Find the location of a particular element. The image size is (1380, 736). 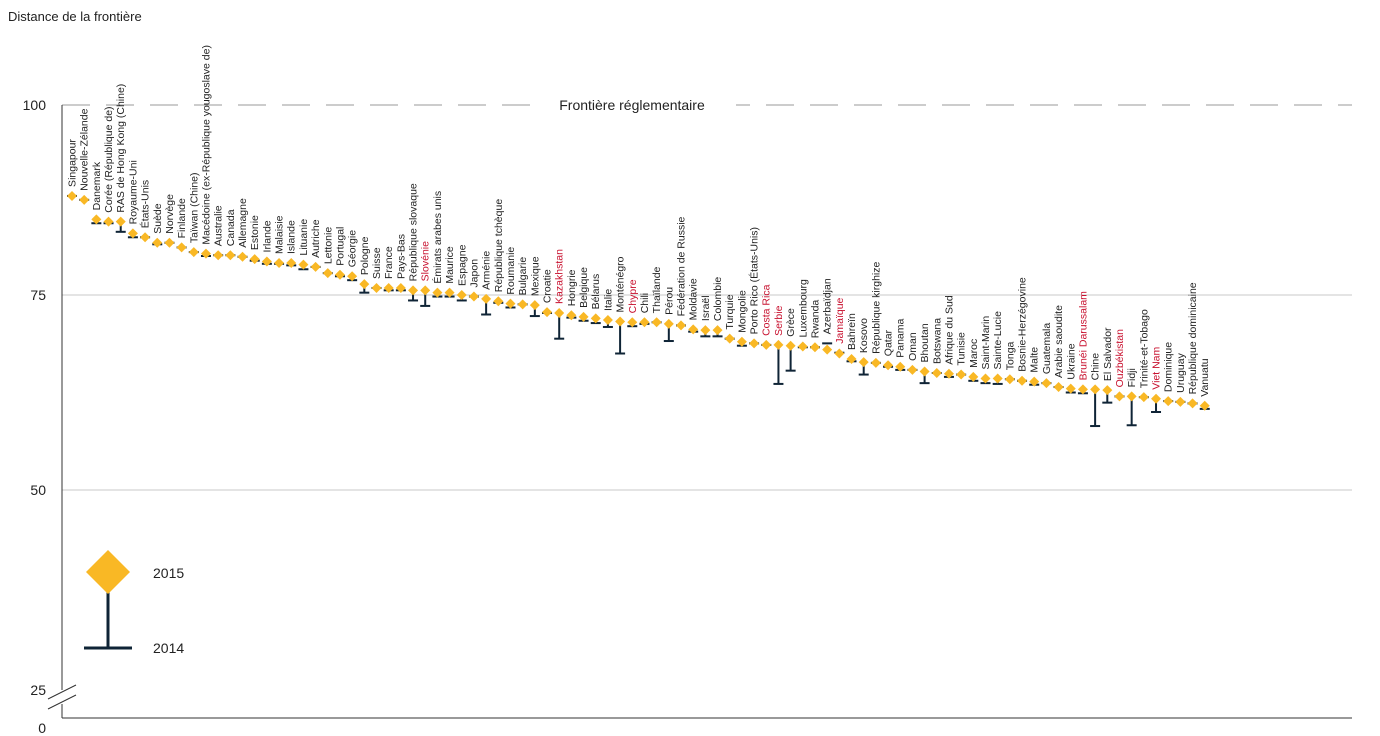

category-label: Arabie saoudite is located at coordinates (1059, 341).